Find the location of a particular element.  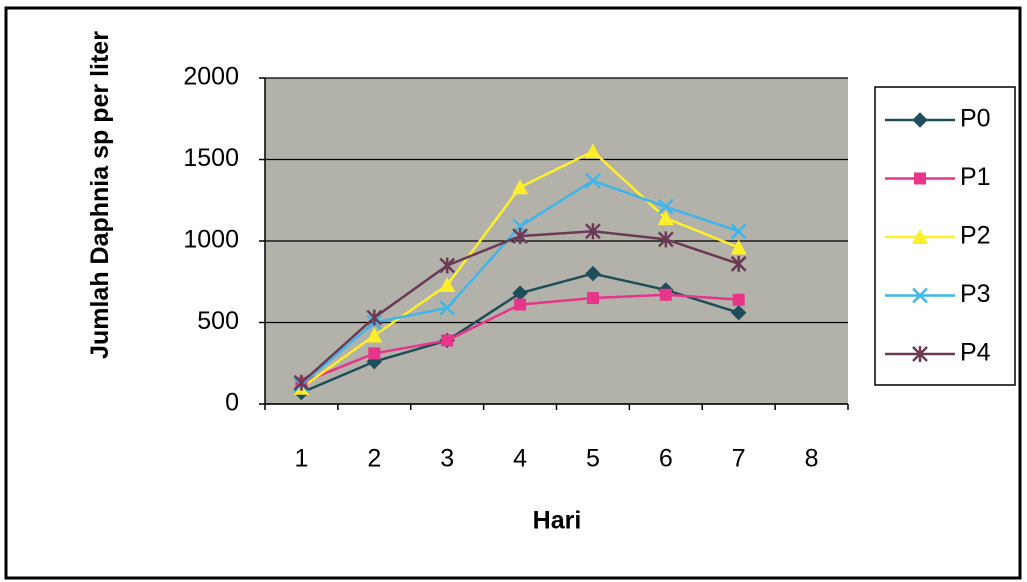

x-axis-title: Hari is located at coordinates (557, 521).